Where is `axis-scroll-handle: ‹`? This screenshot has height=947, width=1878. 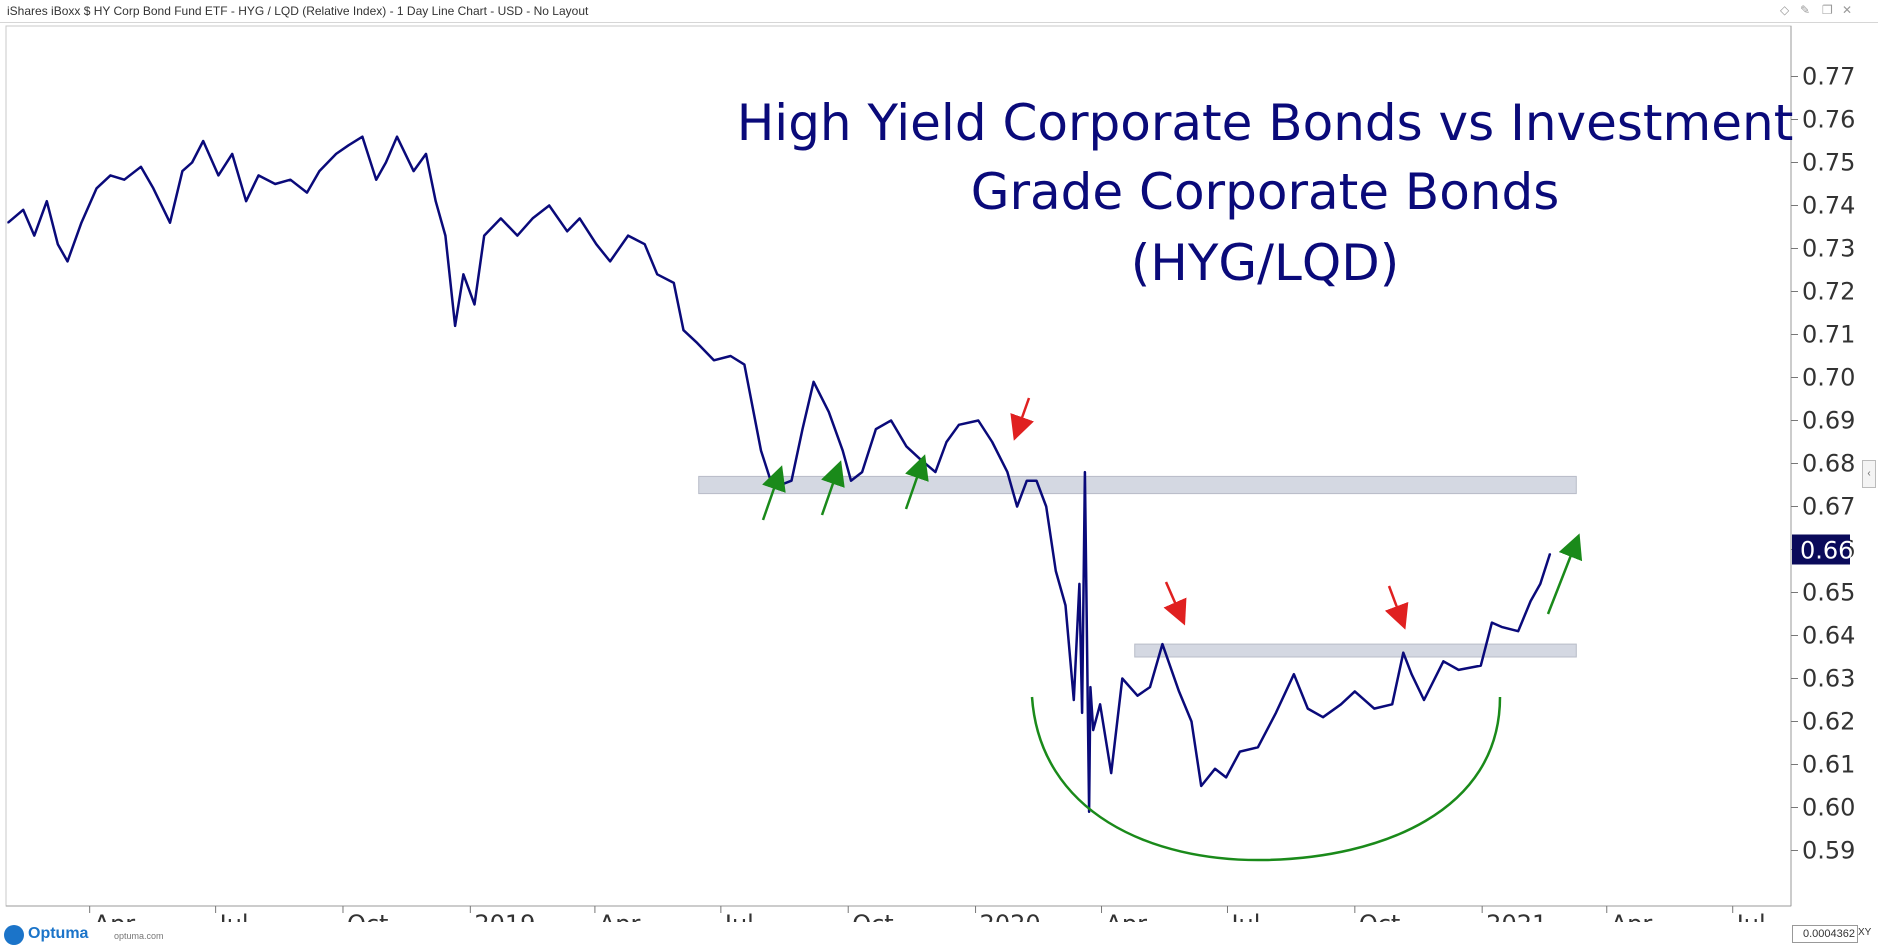
axis-scroll-handle: ‹ is located at coordinates (1869, 474).